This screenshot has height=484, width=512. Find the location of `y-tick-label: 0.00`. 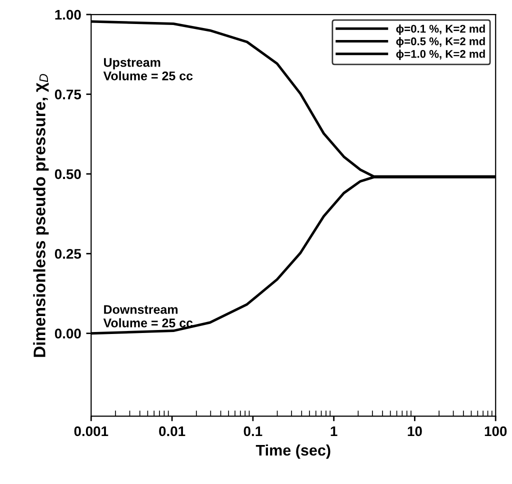

y-tick-label: 0.00 is located at coordinates (67, 333).